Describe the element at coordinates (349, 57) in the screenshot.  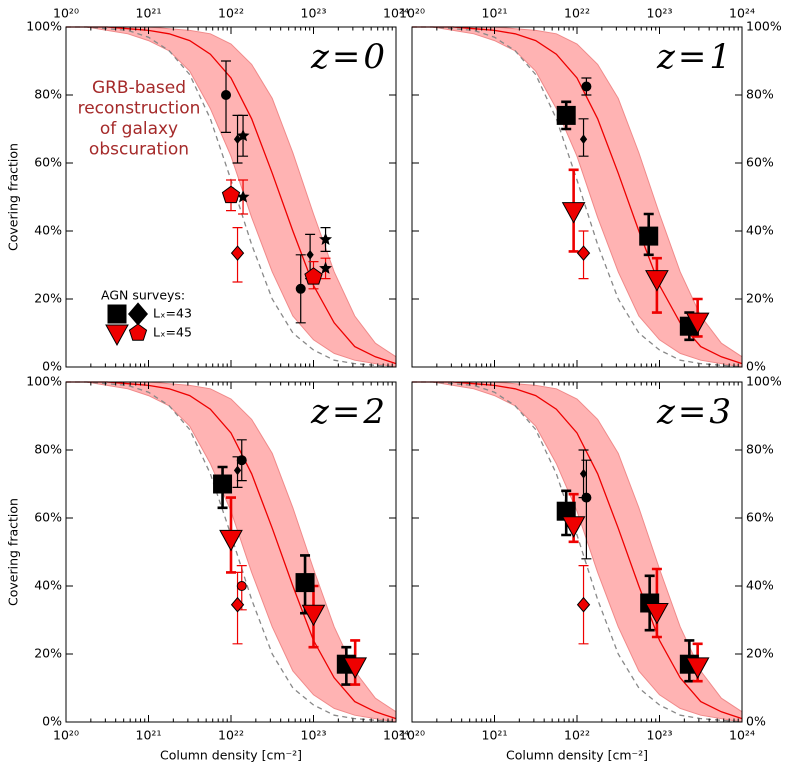
I see `panel-title: z=0` at that location.